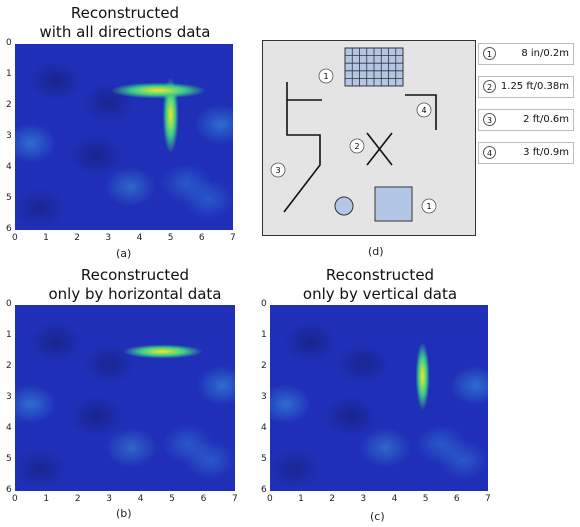 The width and height of the screenshot is (580, 527). I want to click on panel_a-x-tick: 7, so click(233, 238).